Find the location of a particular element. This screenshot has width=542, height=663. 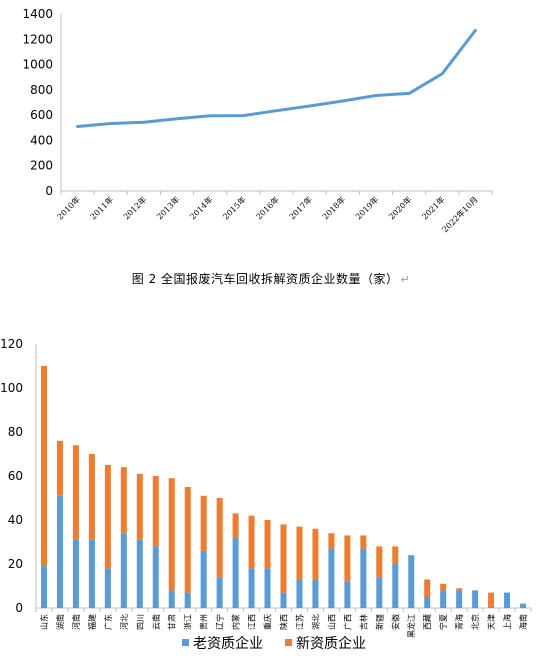

x-tick-label: 2013年 is located at coordinates (167, 207).